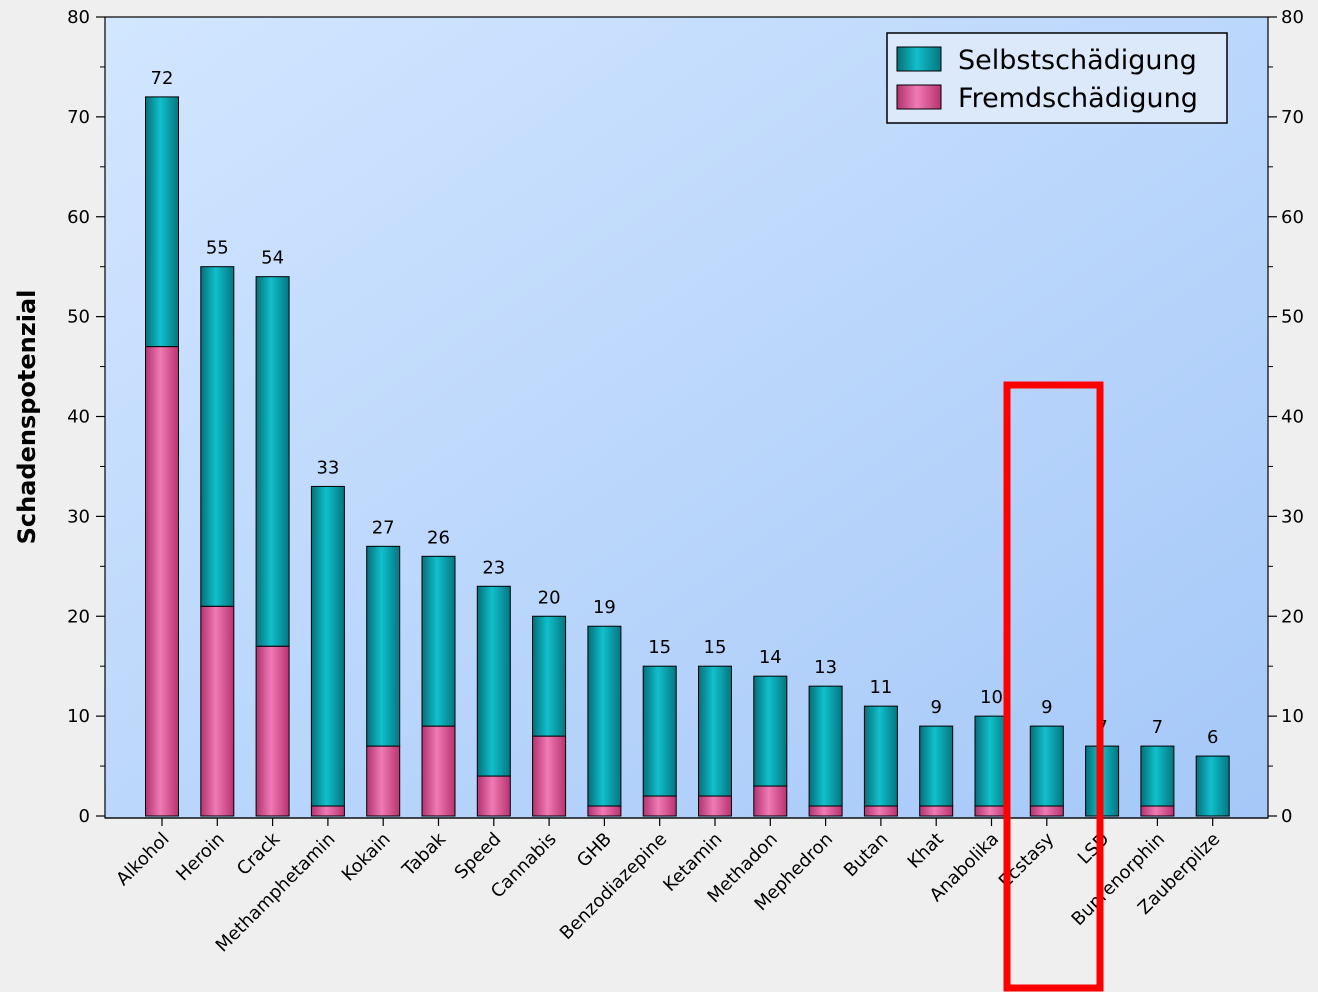  What do you see at coordinates (991, 697) in the screenshot?
I see `value-label: 10` at bounding box center [991, 697].